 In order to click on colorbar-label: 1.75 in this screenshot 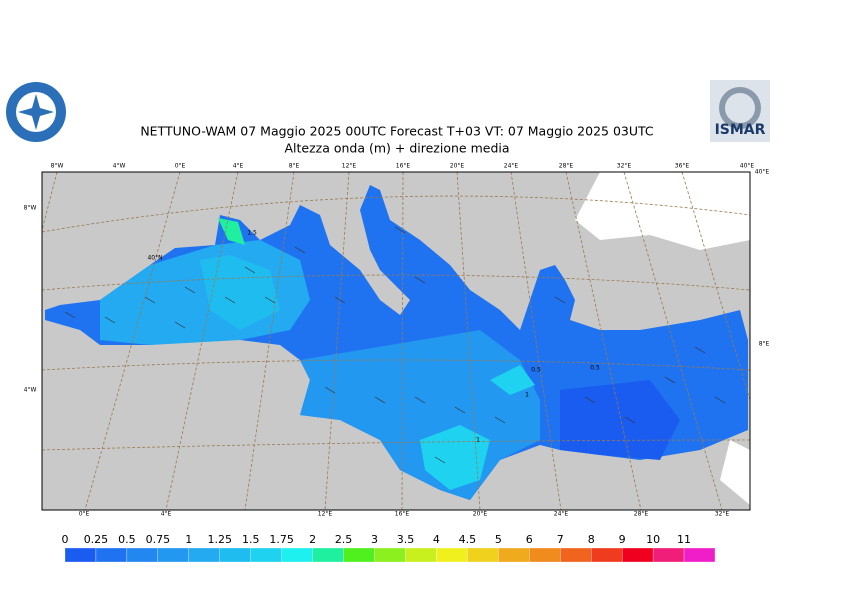, I will do `click(281, 539)`.